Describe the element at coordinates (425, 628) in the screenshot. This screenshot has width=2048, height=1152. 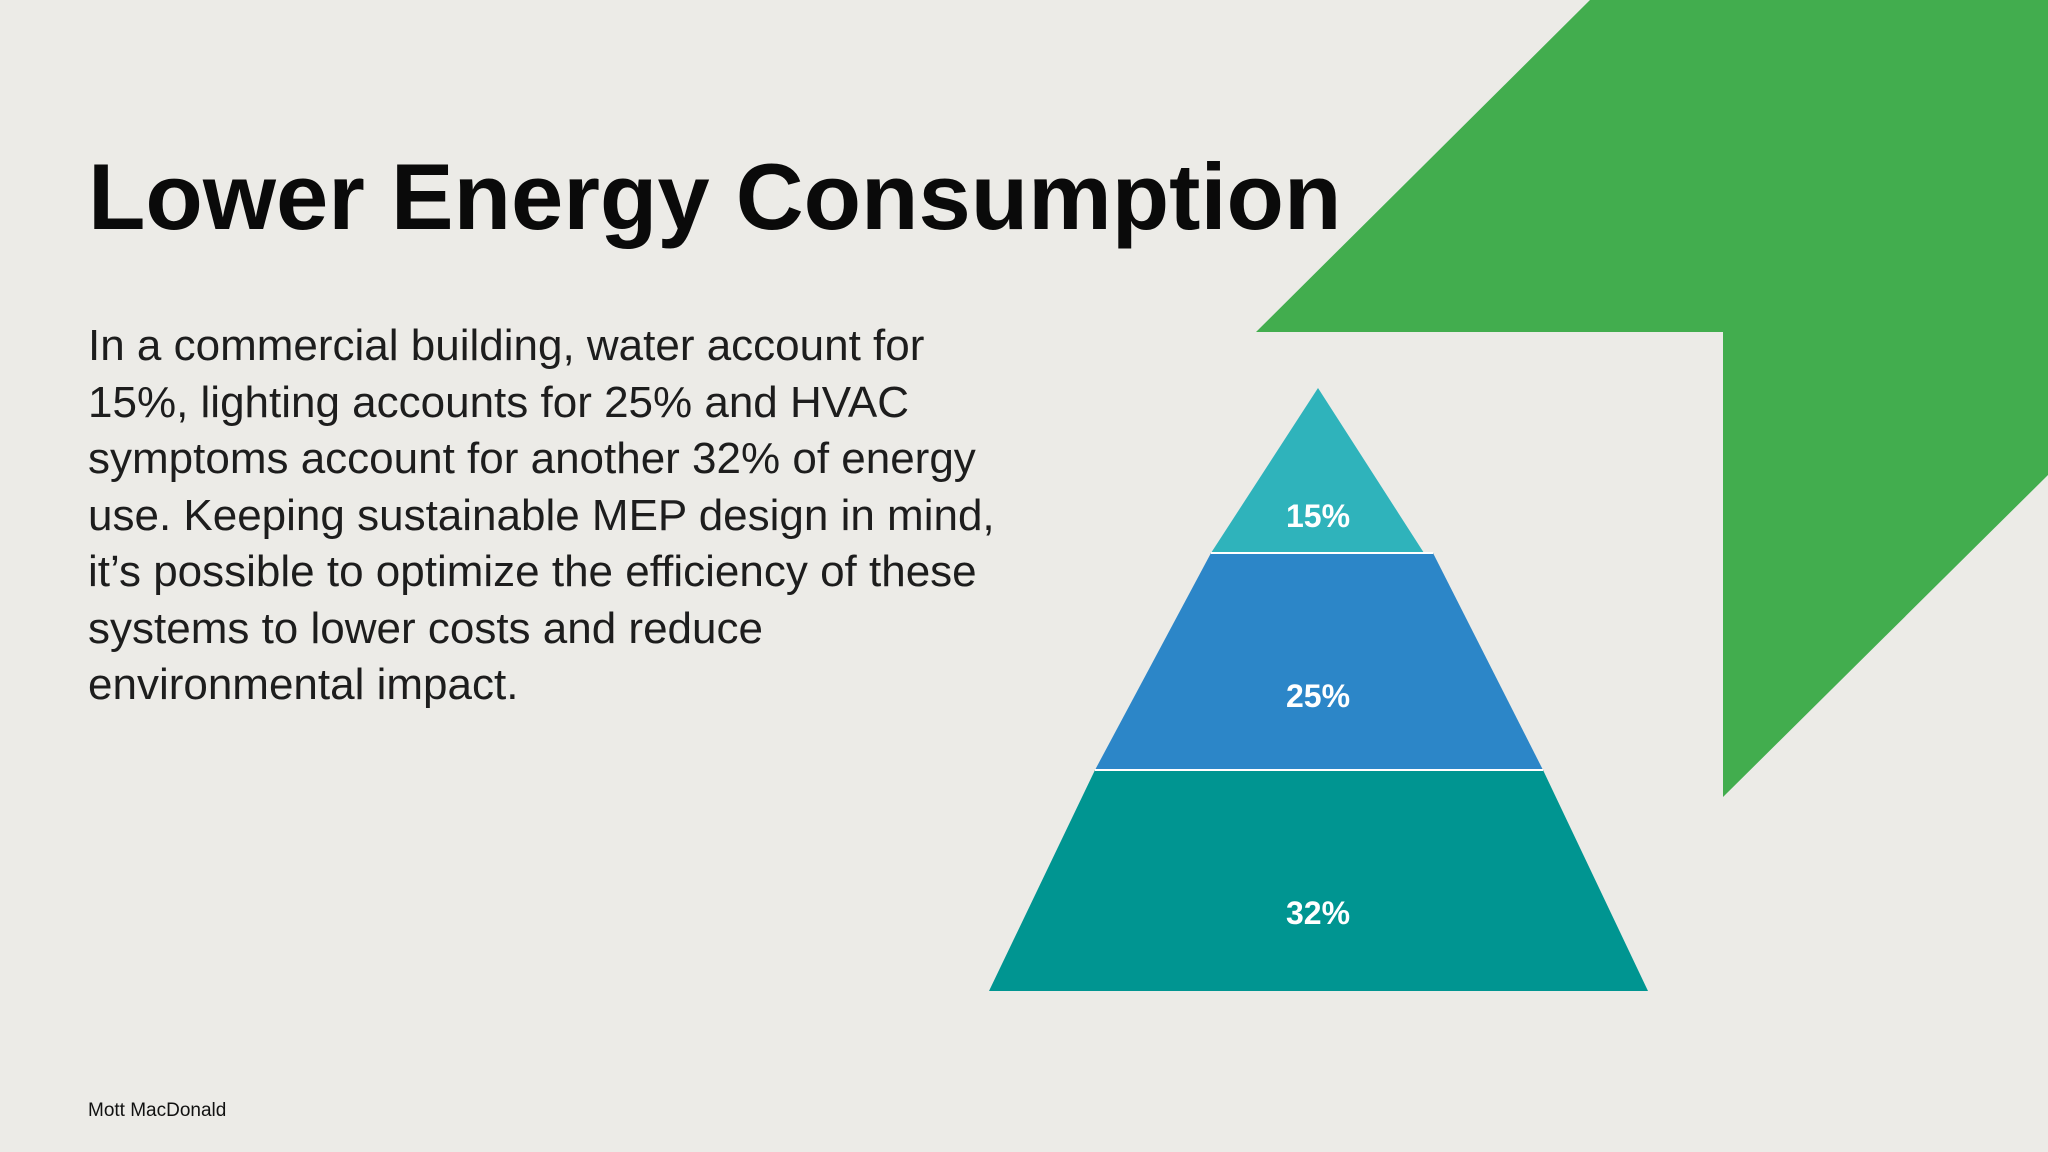
I see `body-line: systems to lower costs and reduce` at that location.